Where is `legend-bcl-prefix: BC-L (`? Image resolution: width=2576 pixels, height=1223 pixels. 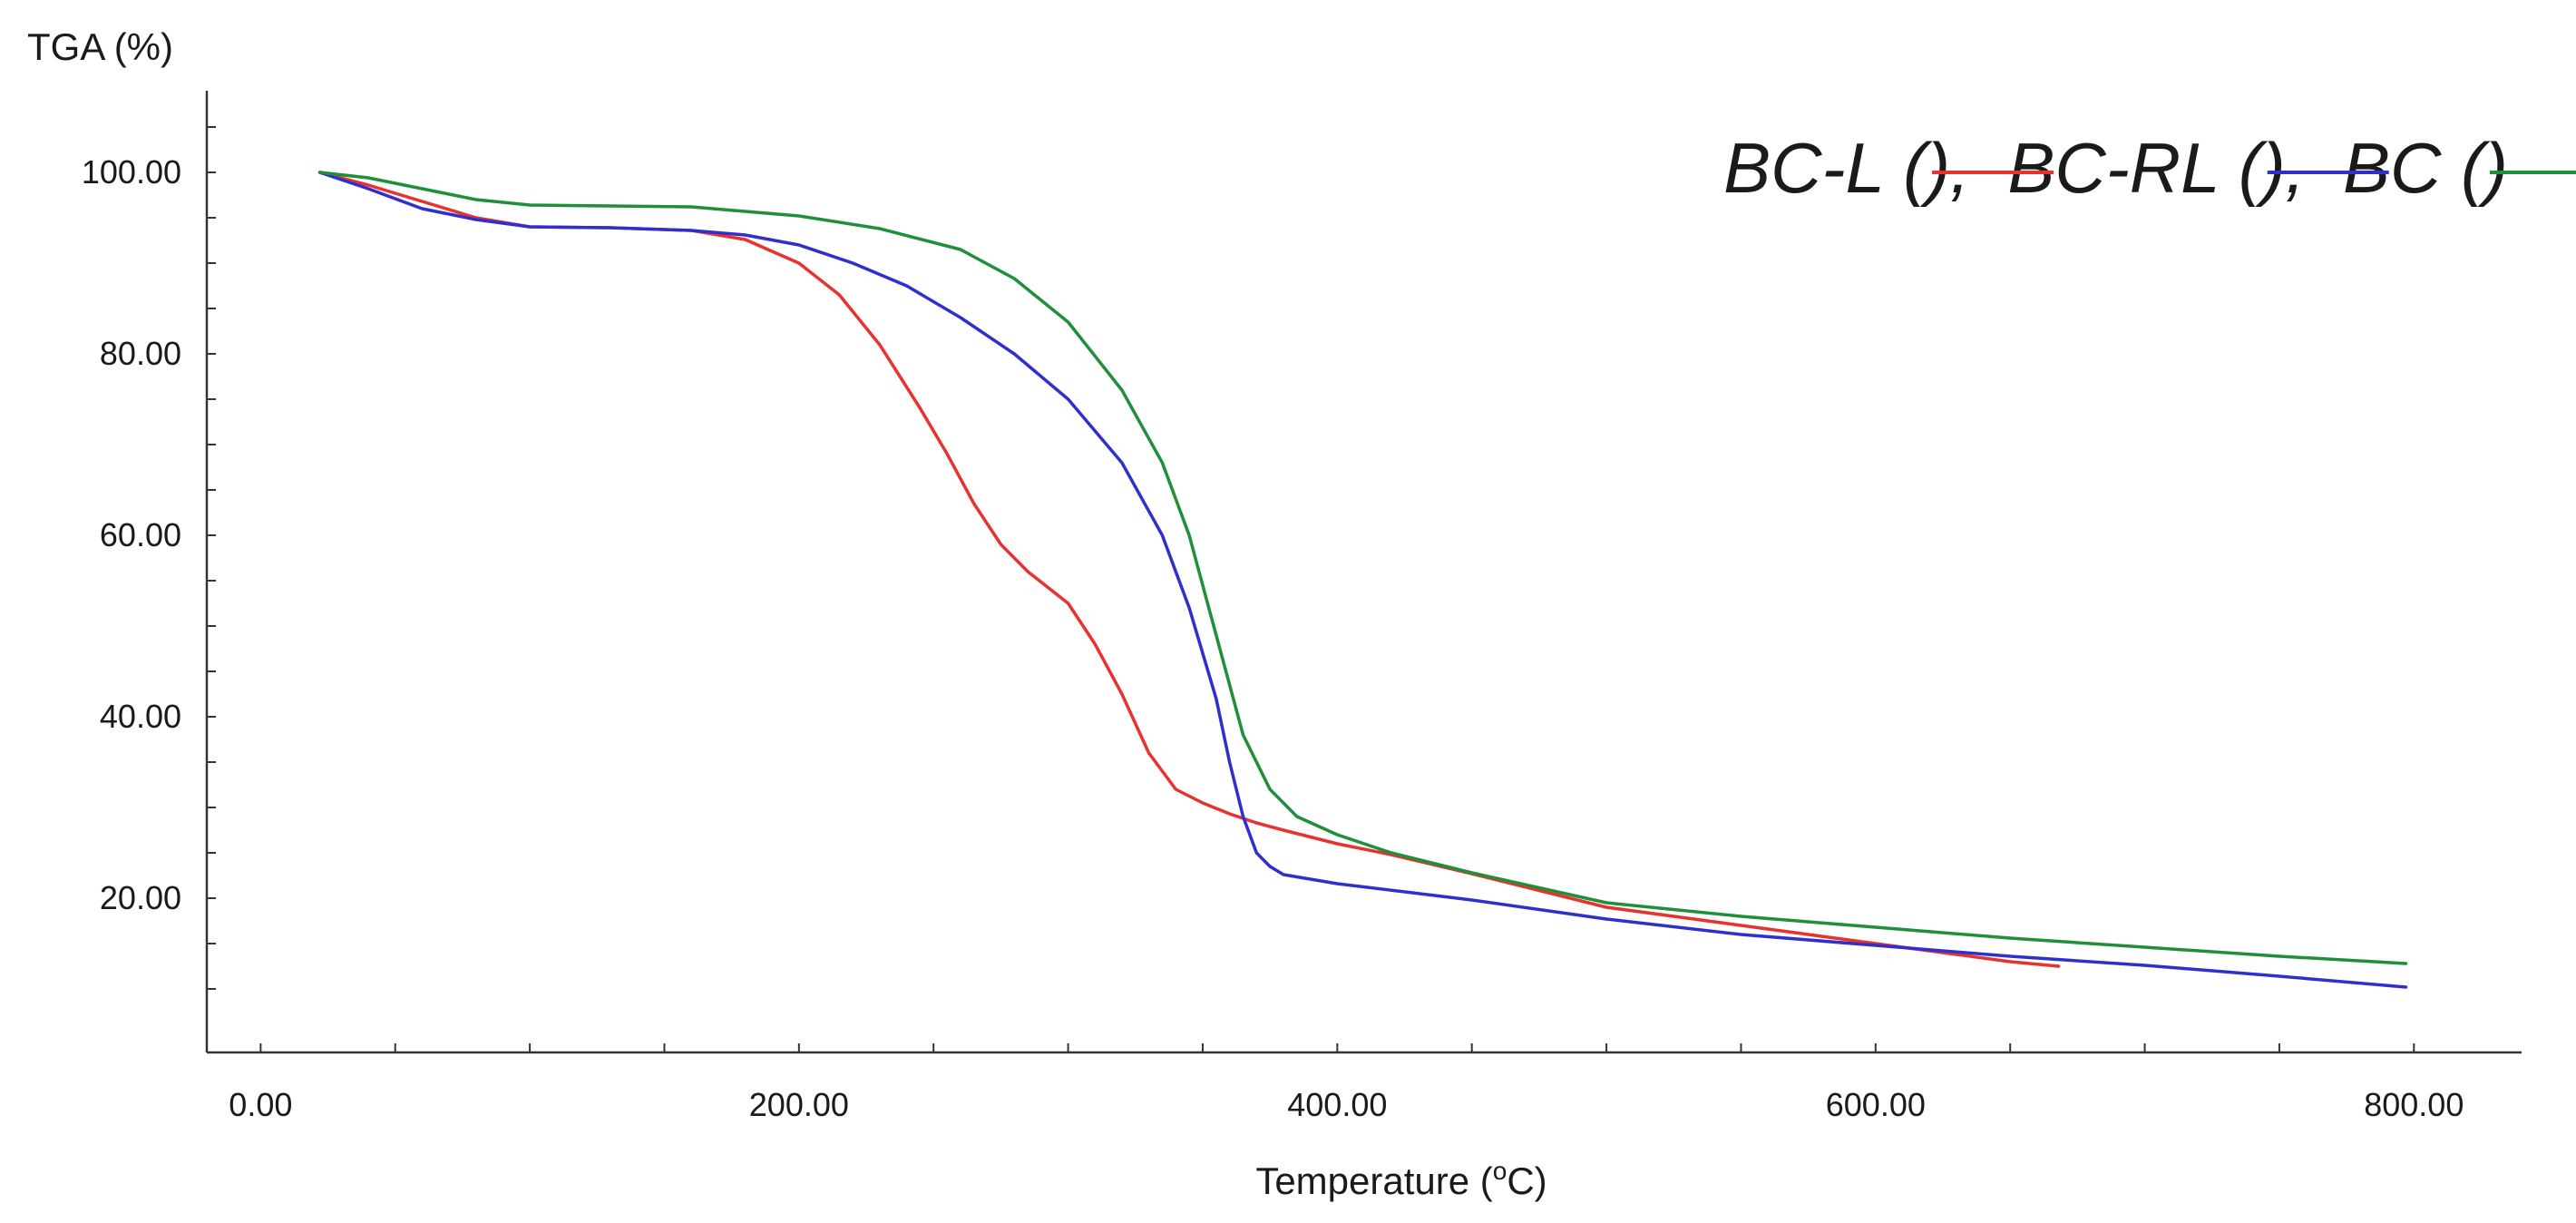 legend-bcl-prefix: BC-L ( is located at coordinates (1828, 168).